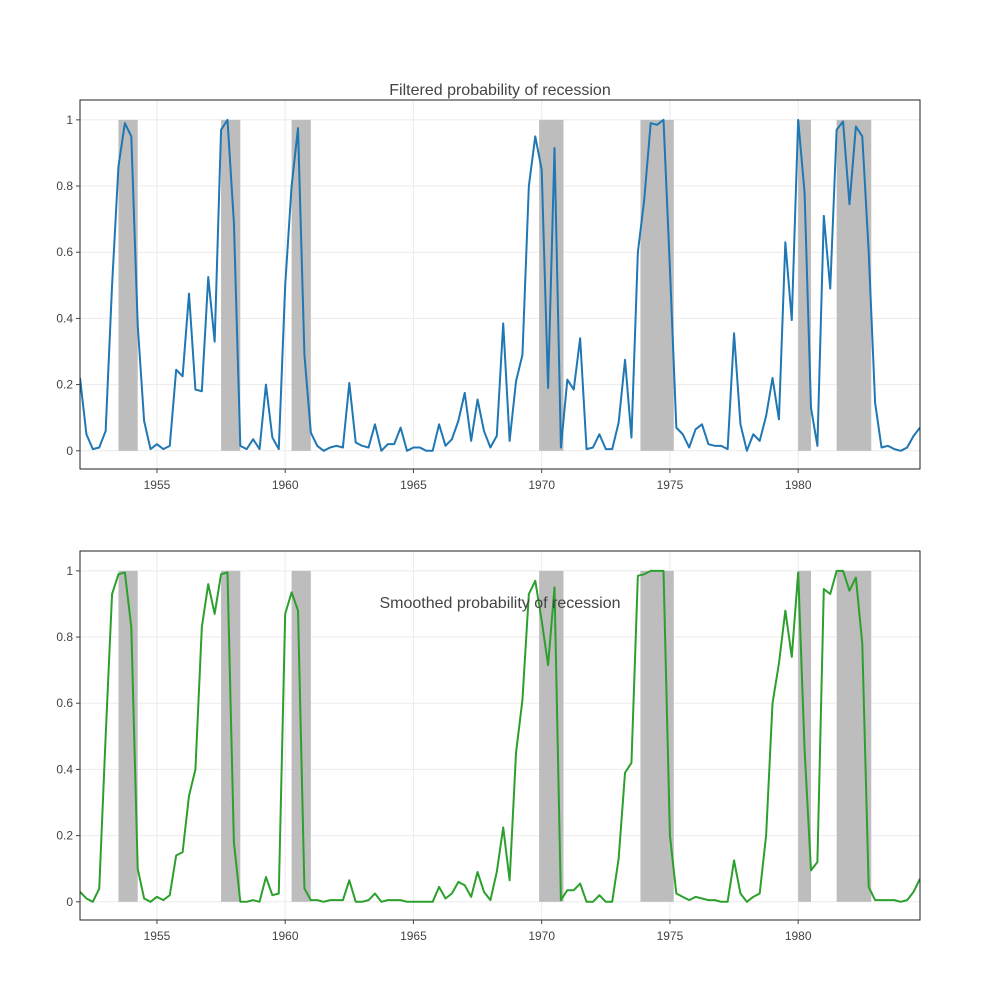 The image size is (1000, 1000). What do you see at coordinates (499, 90) in the screenshot?
I see `chart-title: Filtered probability of recession` at bounding box center [499, 90].